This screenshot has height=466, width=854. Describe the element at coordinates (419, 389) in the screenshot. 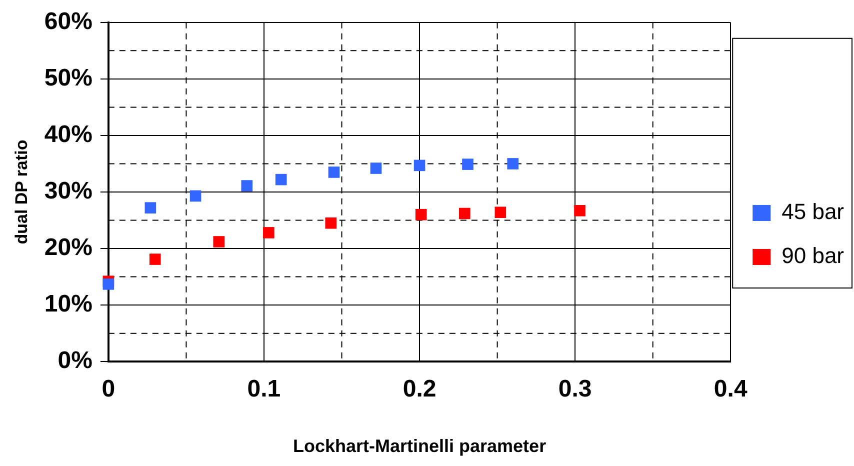

I see `x-tick-label: 0.2` at that location.